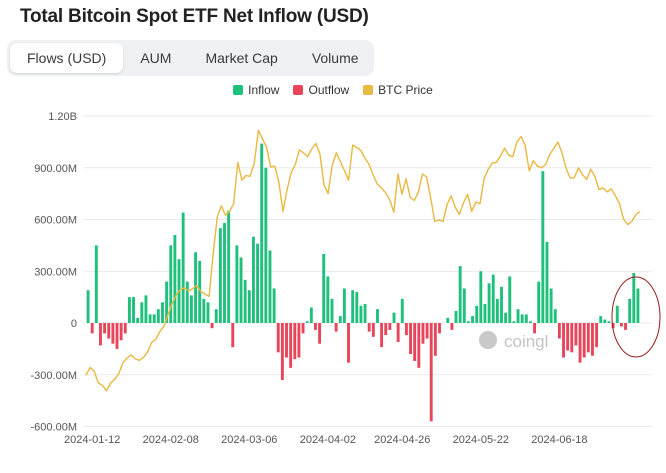 Image resolution: width=666 pixels, height=473 pixels. I want to click on tab-flows: Flows (USD), so click(67, 58).